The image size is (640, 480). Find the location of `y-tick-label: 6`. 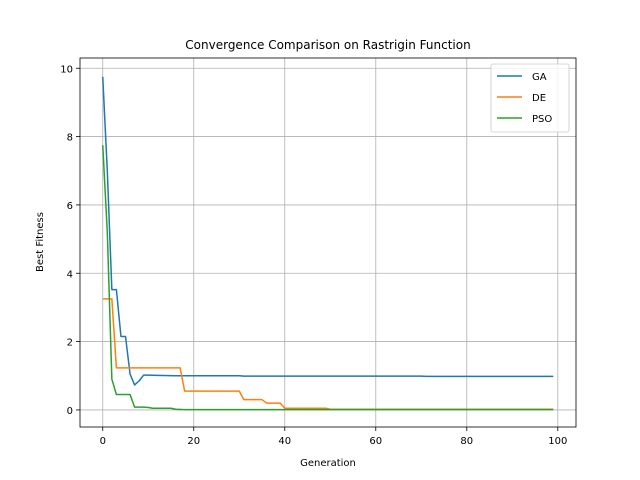

y-tick-label: 6 is located at coordinates (70, 206).